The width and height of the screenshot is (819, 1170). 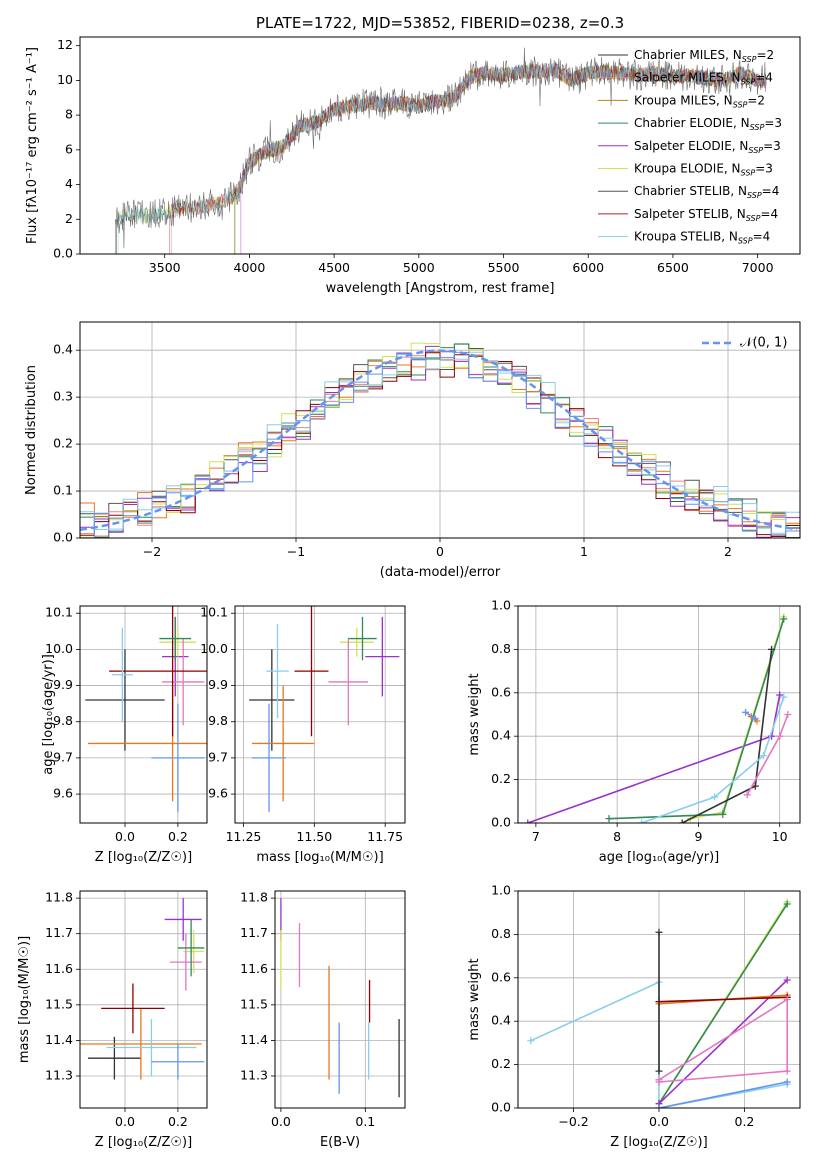 What do you see at coordinates (728, 551) in the screenshot?
I see `x-tick-label: 2` at bounding box center [728, 551].